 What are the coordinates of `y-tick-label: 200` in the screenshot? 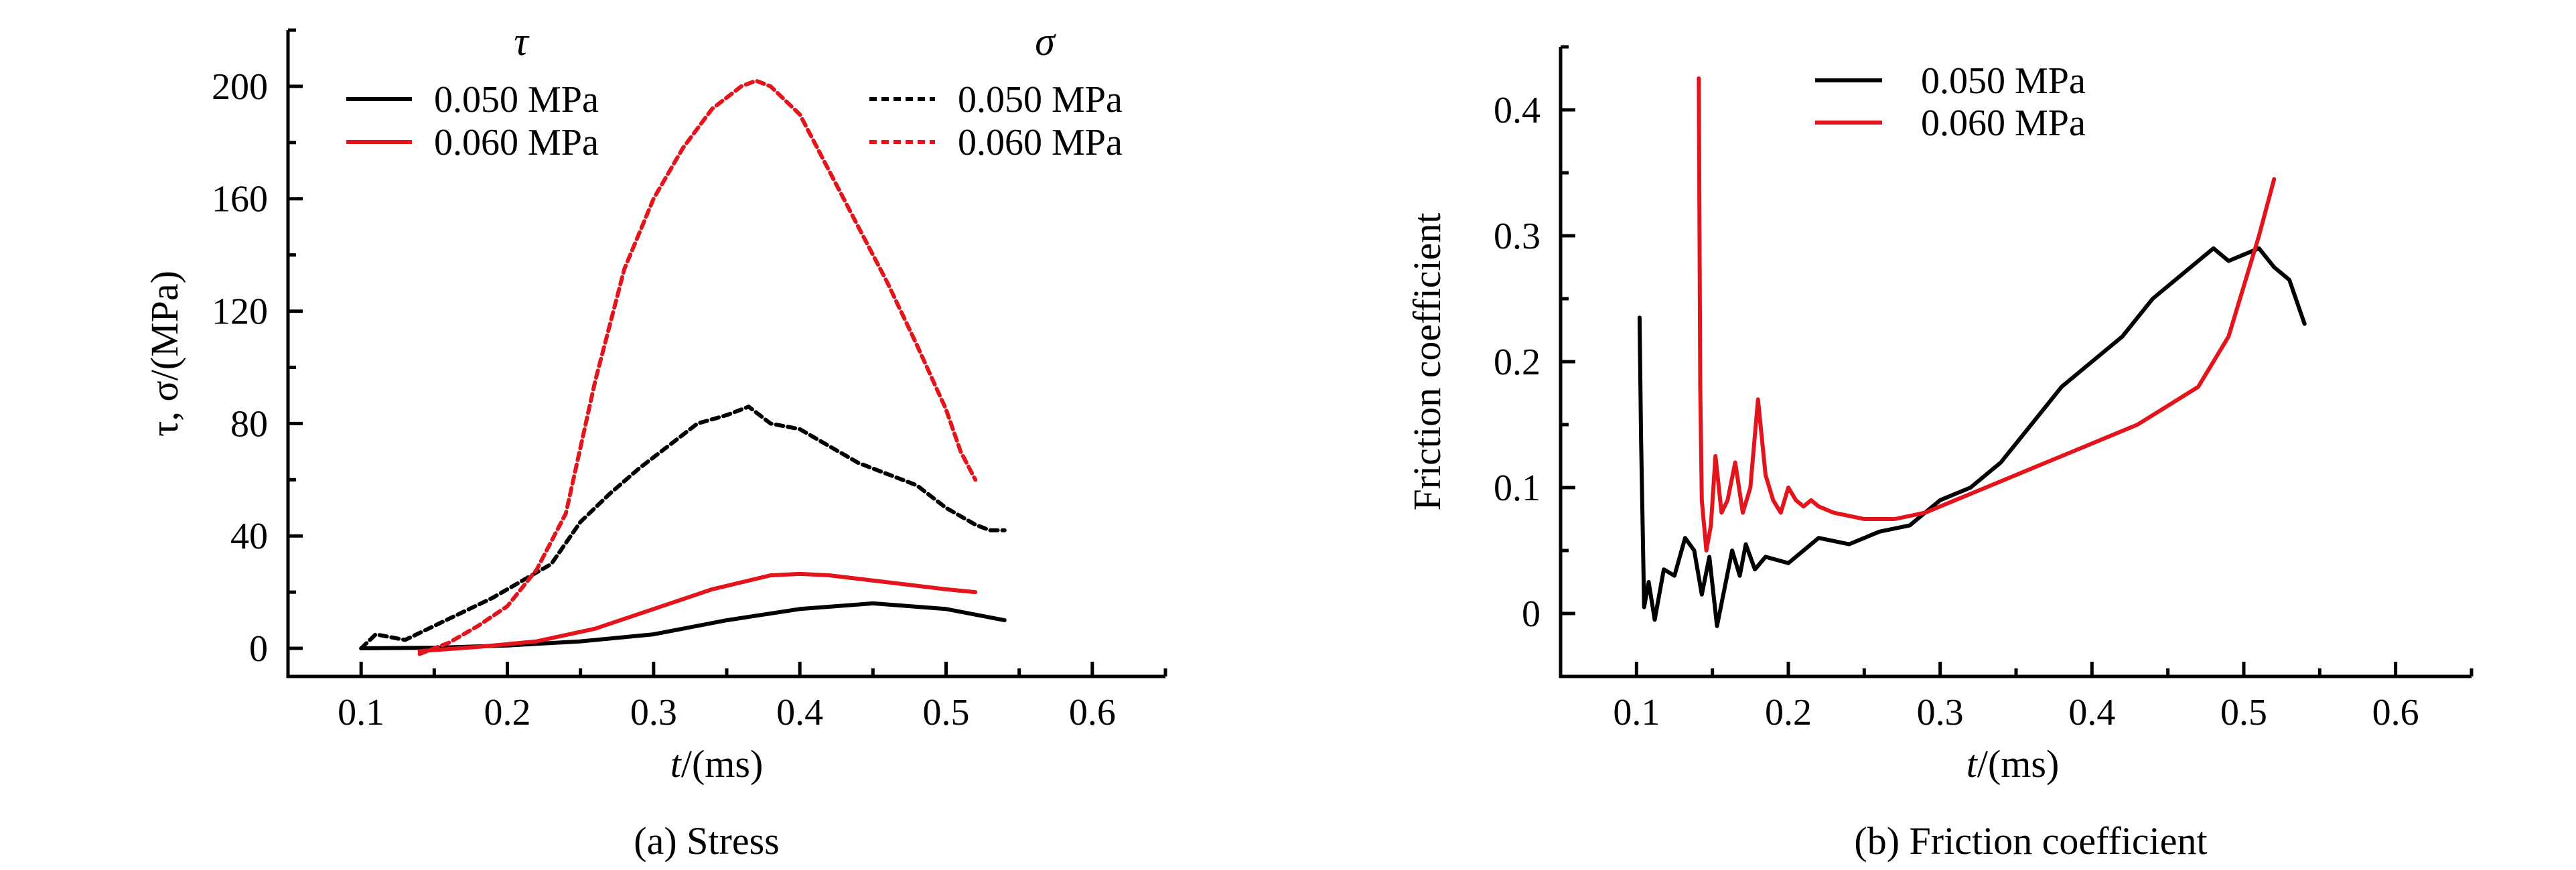 It's located at (240, 87).